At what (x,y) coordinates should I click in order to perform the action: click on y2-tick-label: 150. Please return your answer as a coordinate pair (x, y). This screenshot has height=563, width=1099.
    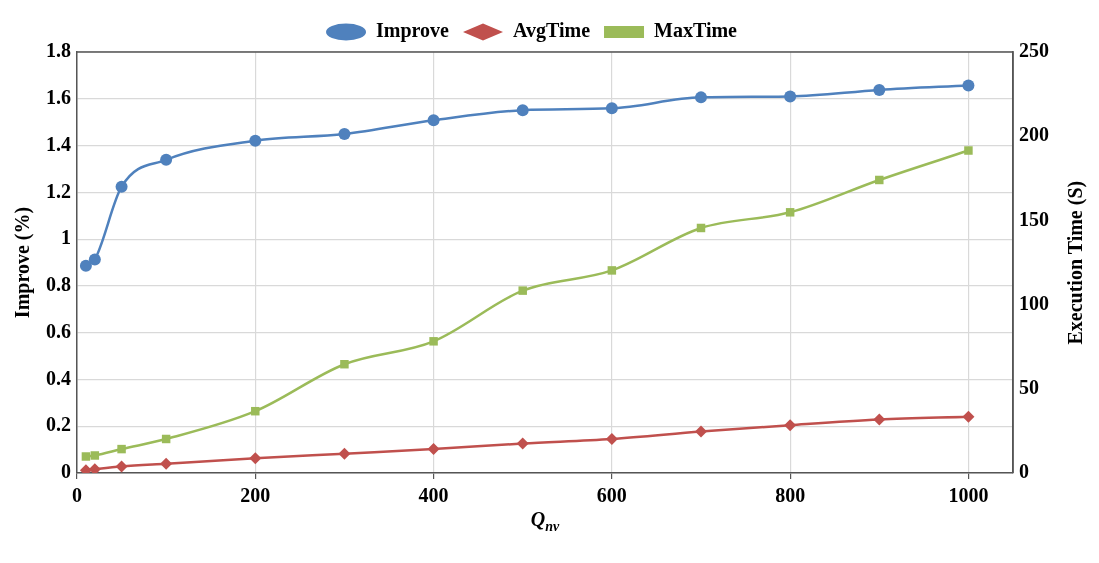
    Looking at the image, I should click on (1034, 218).